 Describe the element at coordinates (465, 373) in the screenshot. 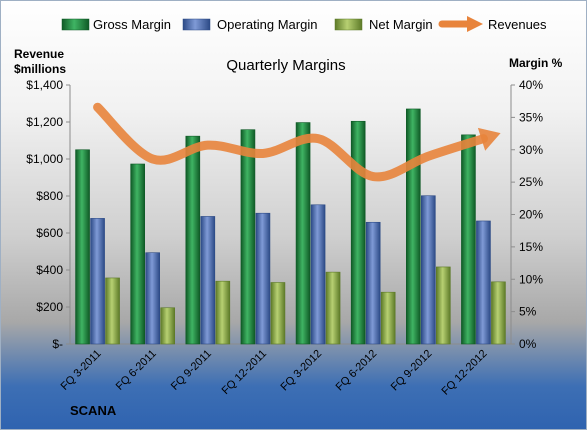

I see `category-label: FQ 12-2012` at that location.